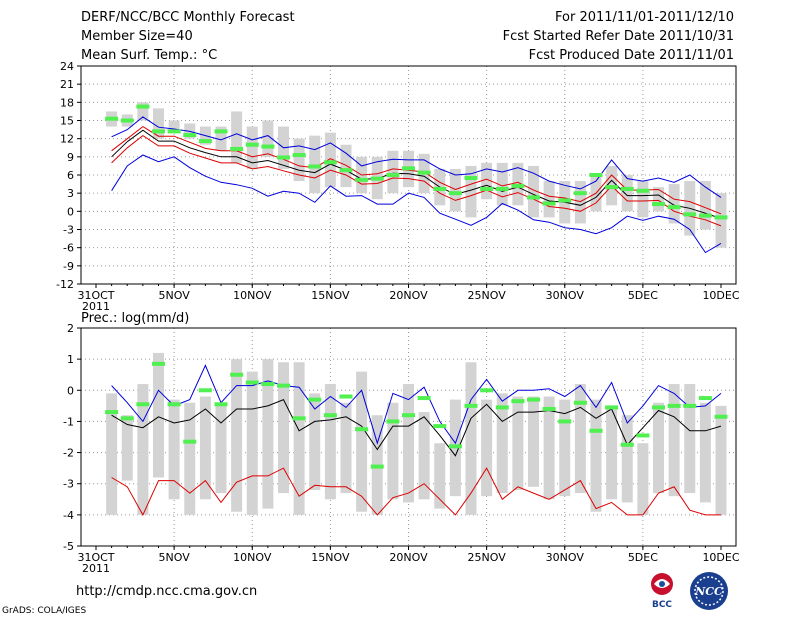 The image size is (800, 618). I want to click on y-tick-label: -1, so click(68, 421).